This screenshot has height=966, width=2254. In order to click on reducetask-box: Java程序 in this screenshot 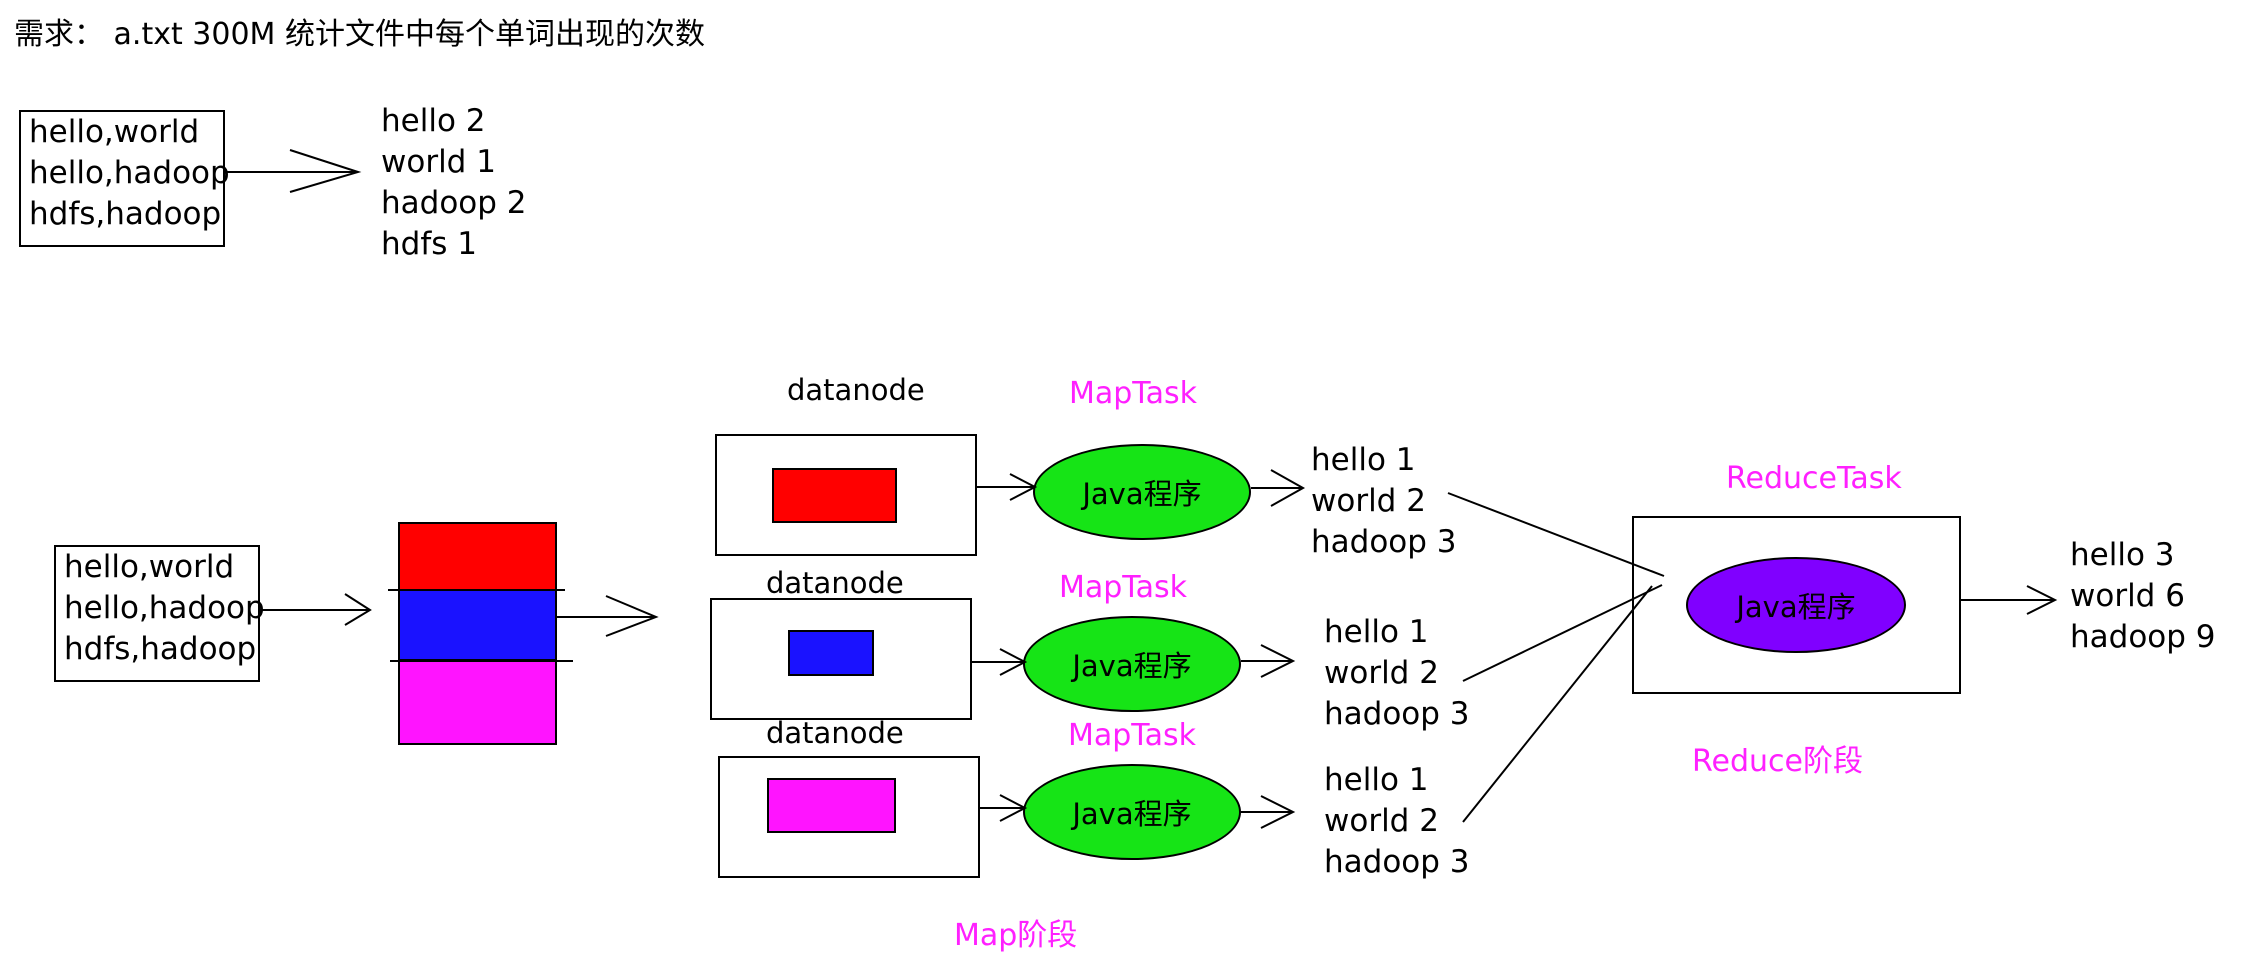, I will do `click(1796, 605)`.